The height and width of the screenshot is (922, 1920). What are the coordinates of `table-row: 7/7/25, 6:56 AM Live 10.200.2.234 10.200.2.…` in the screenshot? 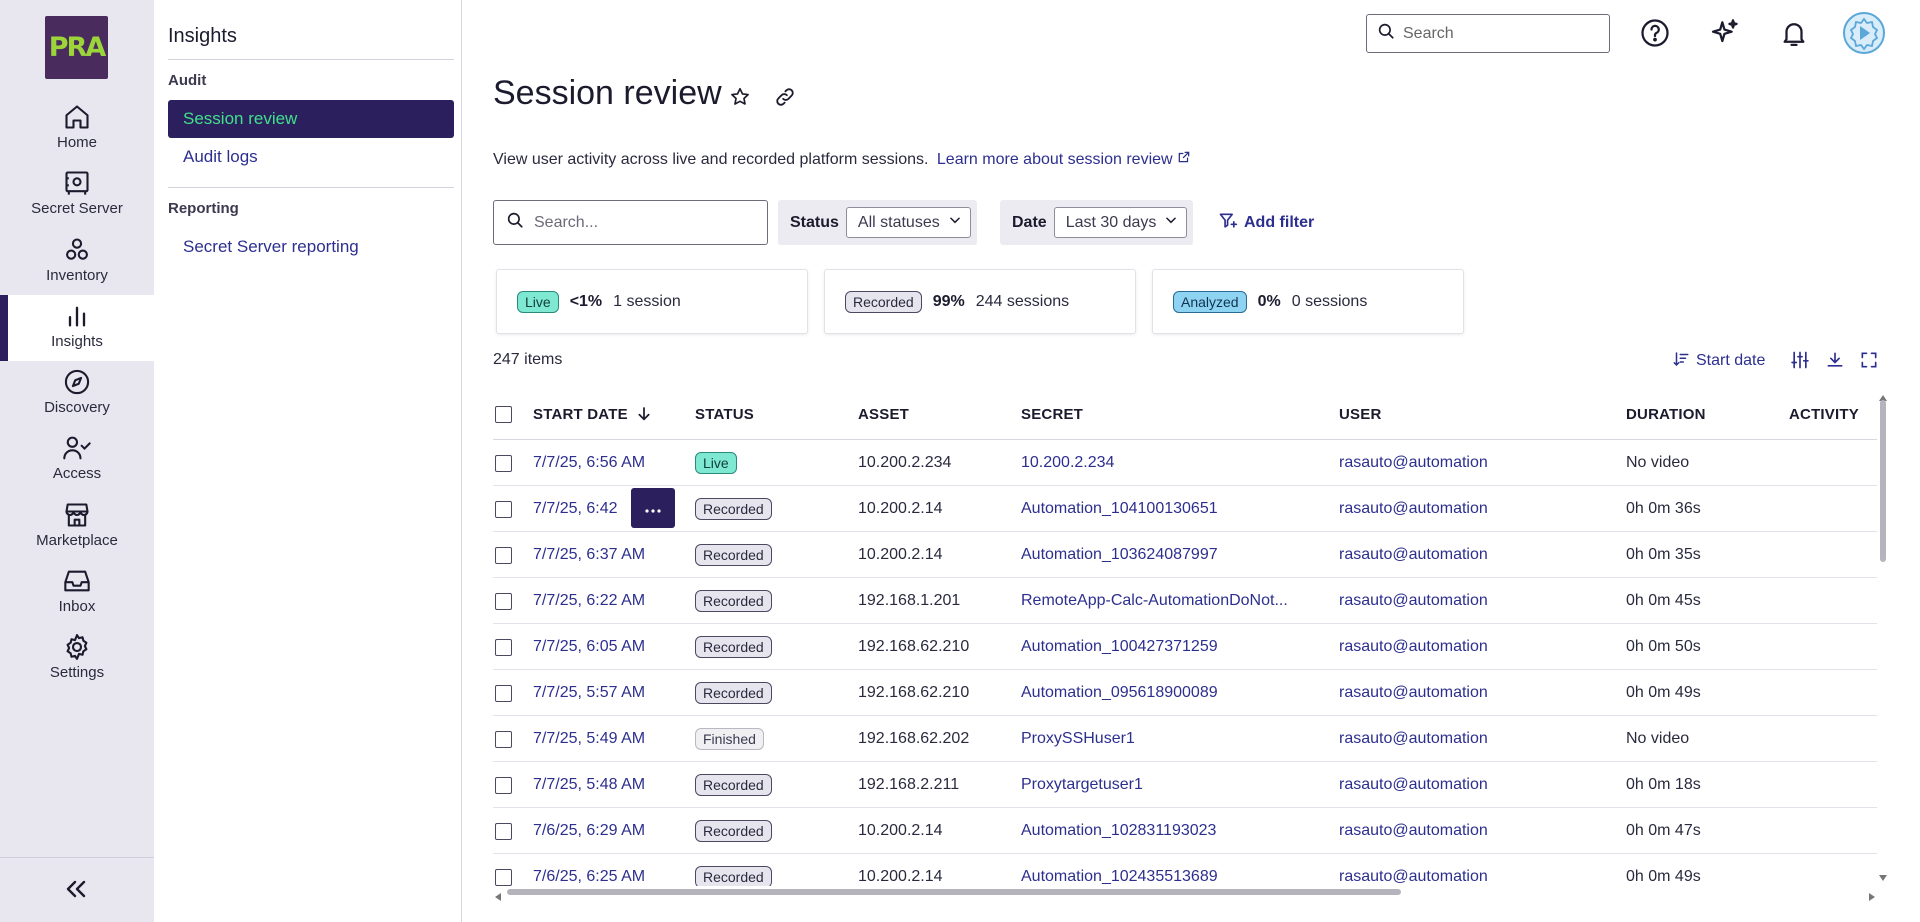 It's located at (1185, 463).